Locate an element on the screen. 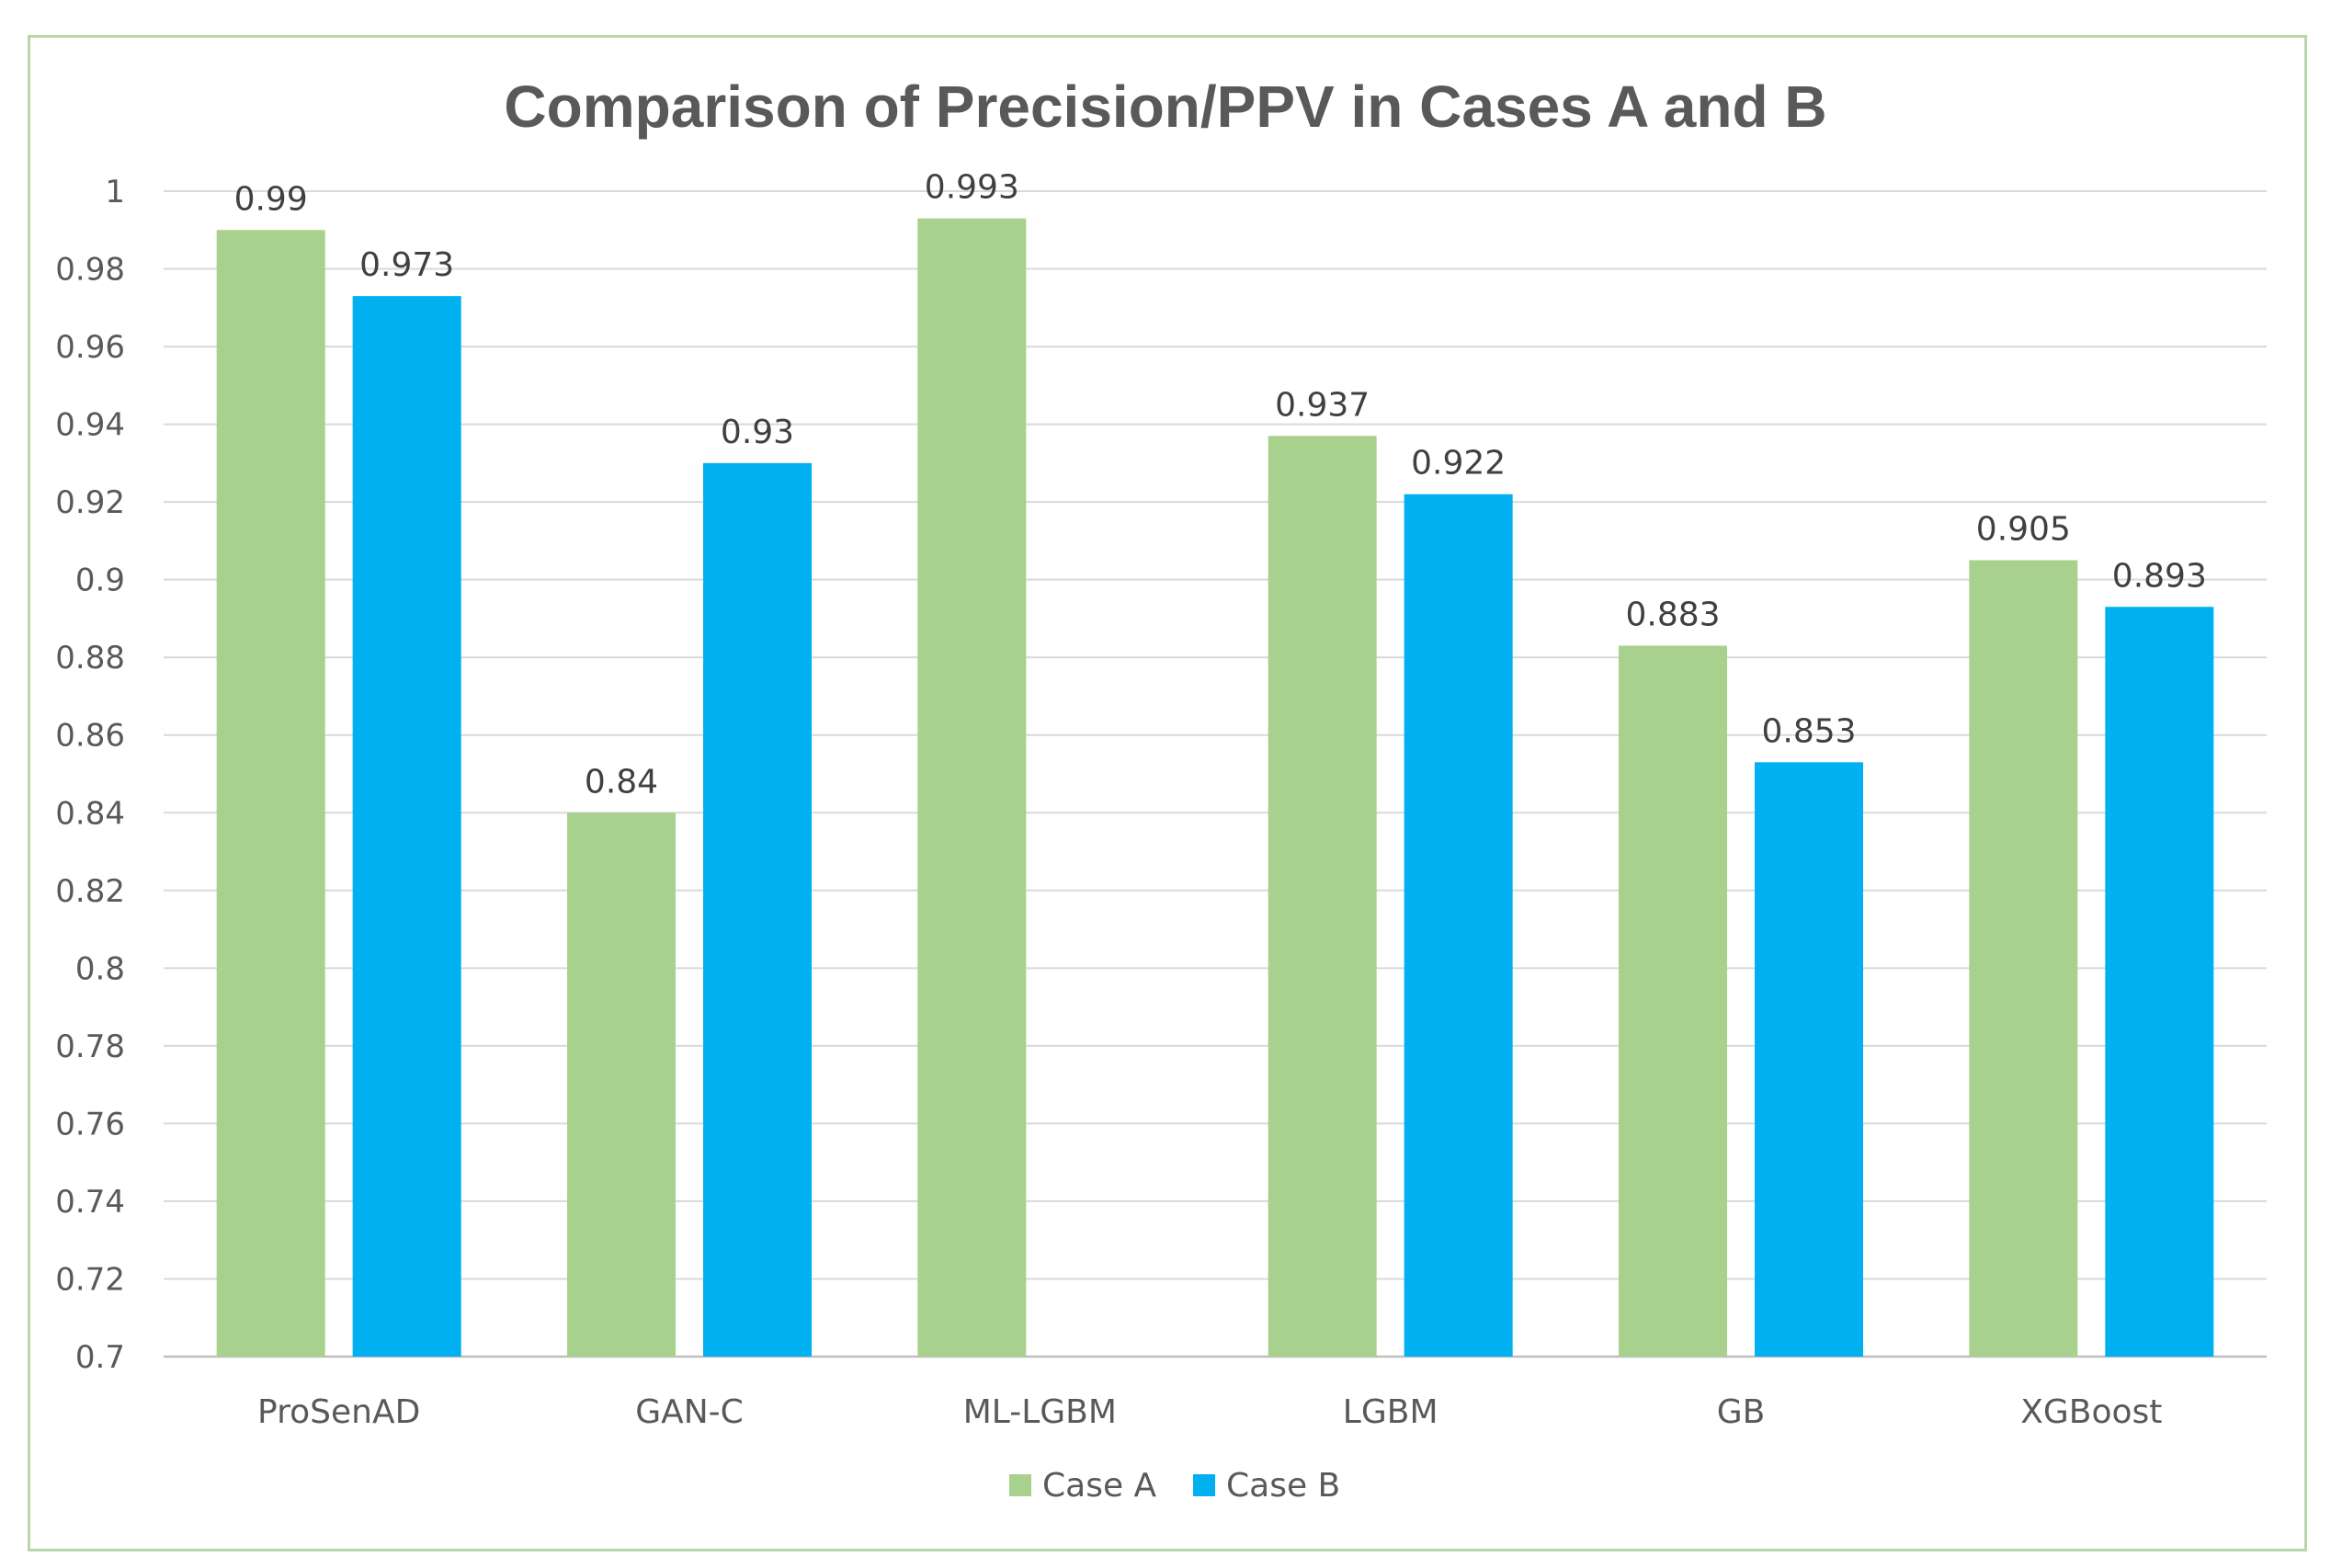 This screenshot has width=2331, height=1568. bar-case-b-xgboost is located at coordinates (2159, 982).